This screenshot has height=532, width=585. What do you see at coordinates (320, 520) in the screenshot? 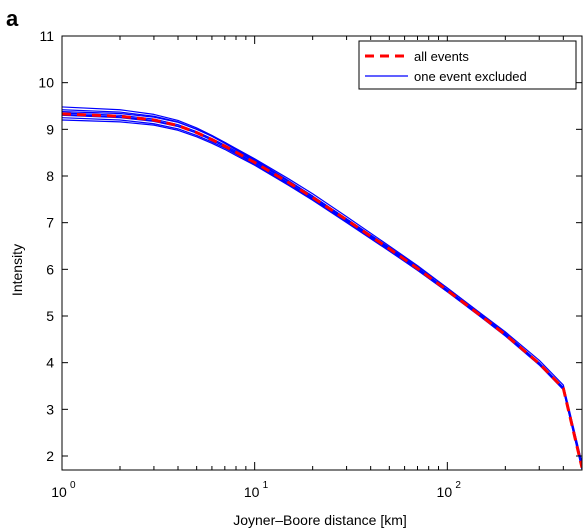
I see `x-axis-title: Joyner–Boore distance [km]` at bounding box center [320, 520].